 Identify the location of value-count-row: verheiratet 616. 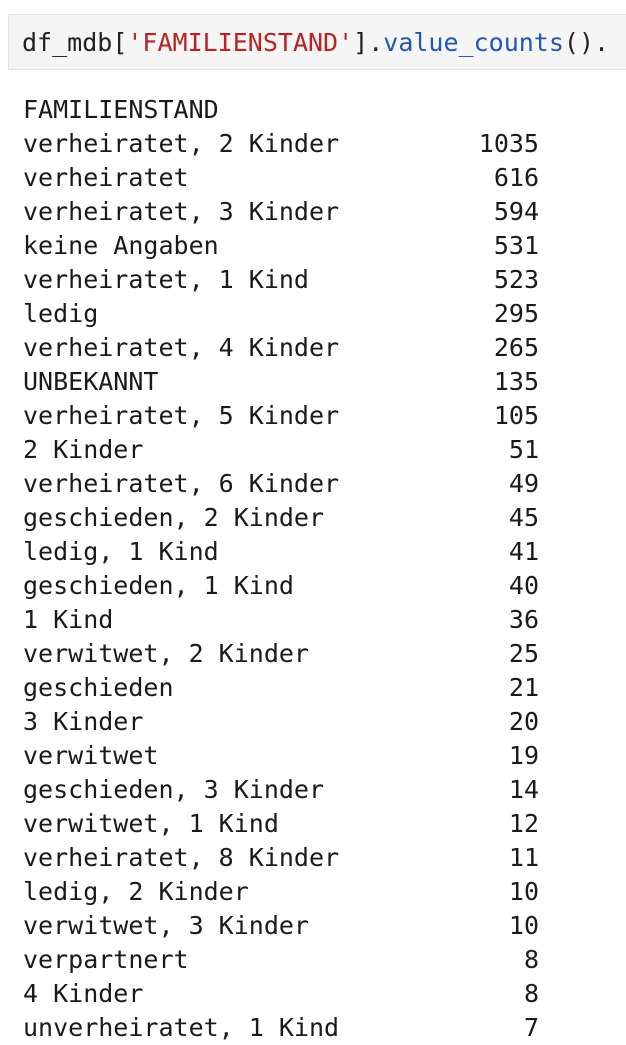
(323, 178).